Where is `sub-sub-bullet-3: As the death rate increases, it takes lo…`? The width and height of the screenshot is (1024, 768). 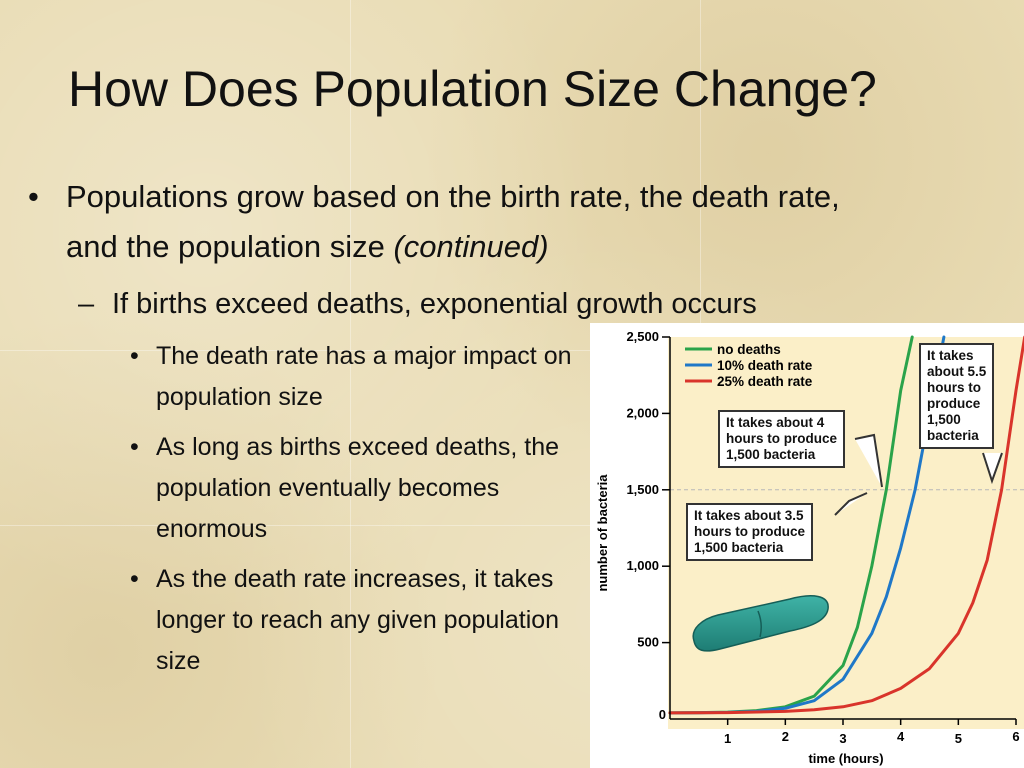
sub-sub-bullet-3: As the death rate increases, it takes lo… is located at coordinates (358, 620).